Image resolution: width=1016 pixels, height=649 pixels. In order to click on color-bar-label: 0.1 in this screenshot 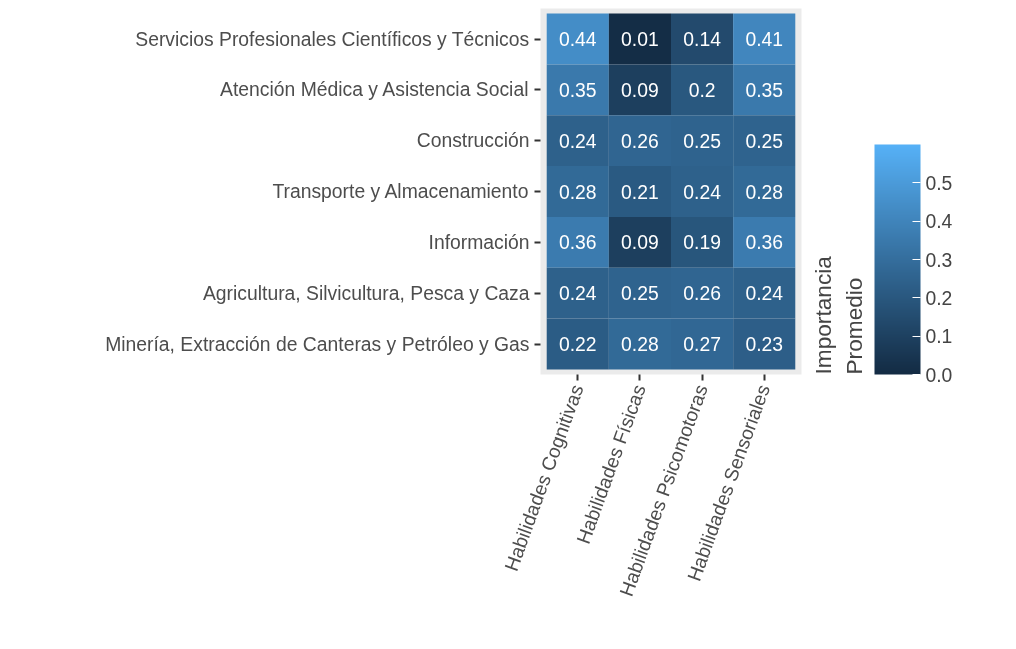, I will do `click(939, 337)`.